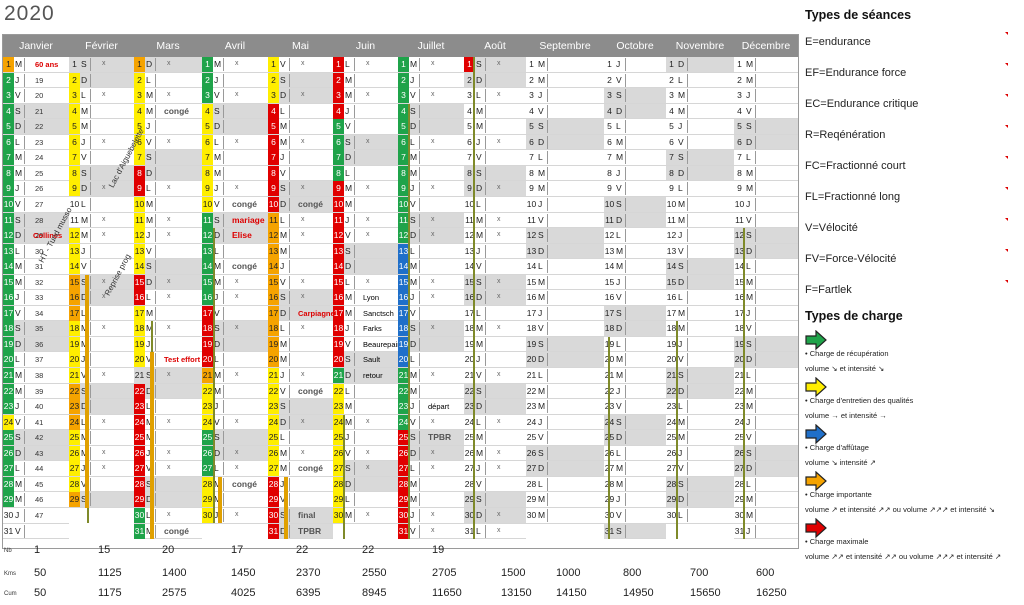 The height and width of the screenshot is (605, 1024). What do you see at coordinates (36, 65) in the screenshot?
I see `day-cell-jan-1: 1M160 ans` at bounding box center [36, 65].